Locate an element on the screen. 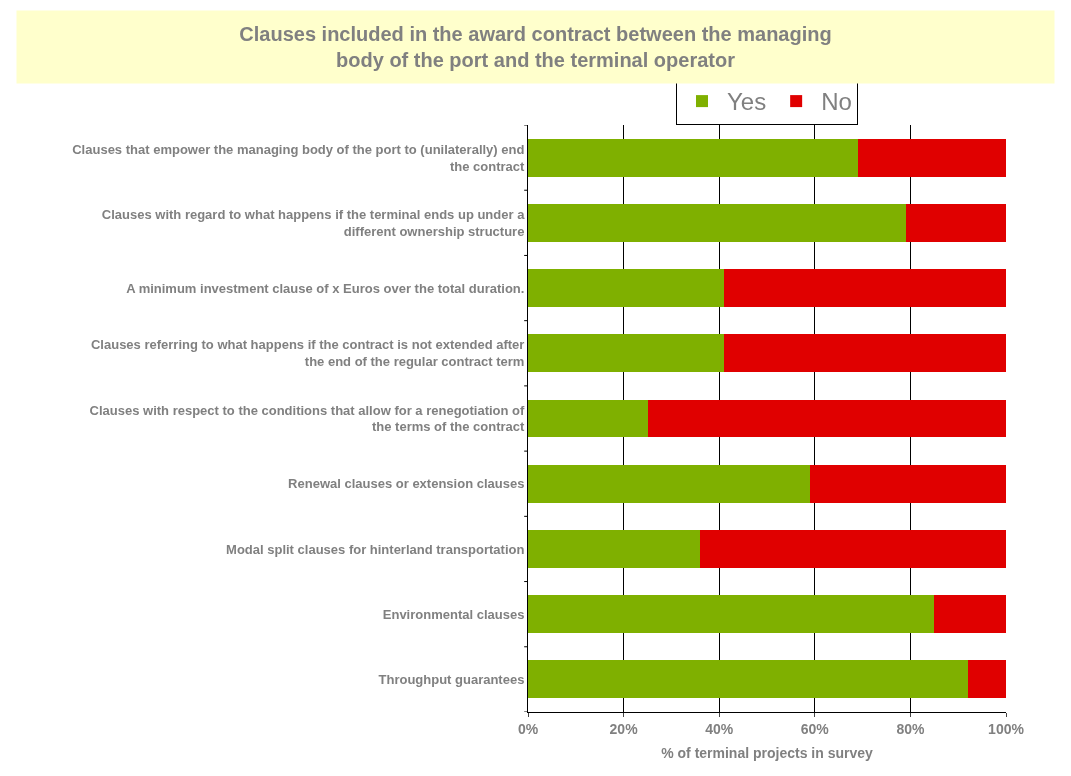  legend-label: No is located at coordinates (836, 102).